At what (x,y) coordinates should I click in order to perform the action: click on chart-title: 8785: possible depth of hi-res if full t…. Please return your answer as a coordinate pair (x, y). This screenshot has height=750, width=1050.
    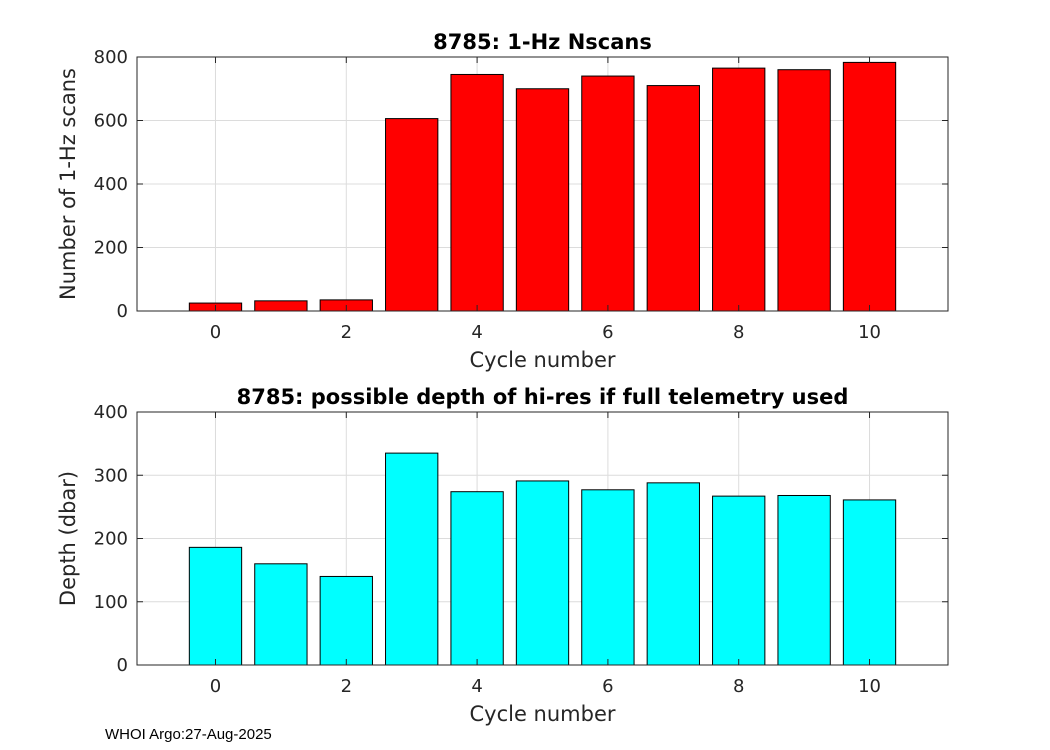
    Looking at the image, I should click on (543, 397).